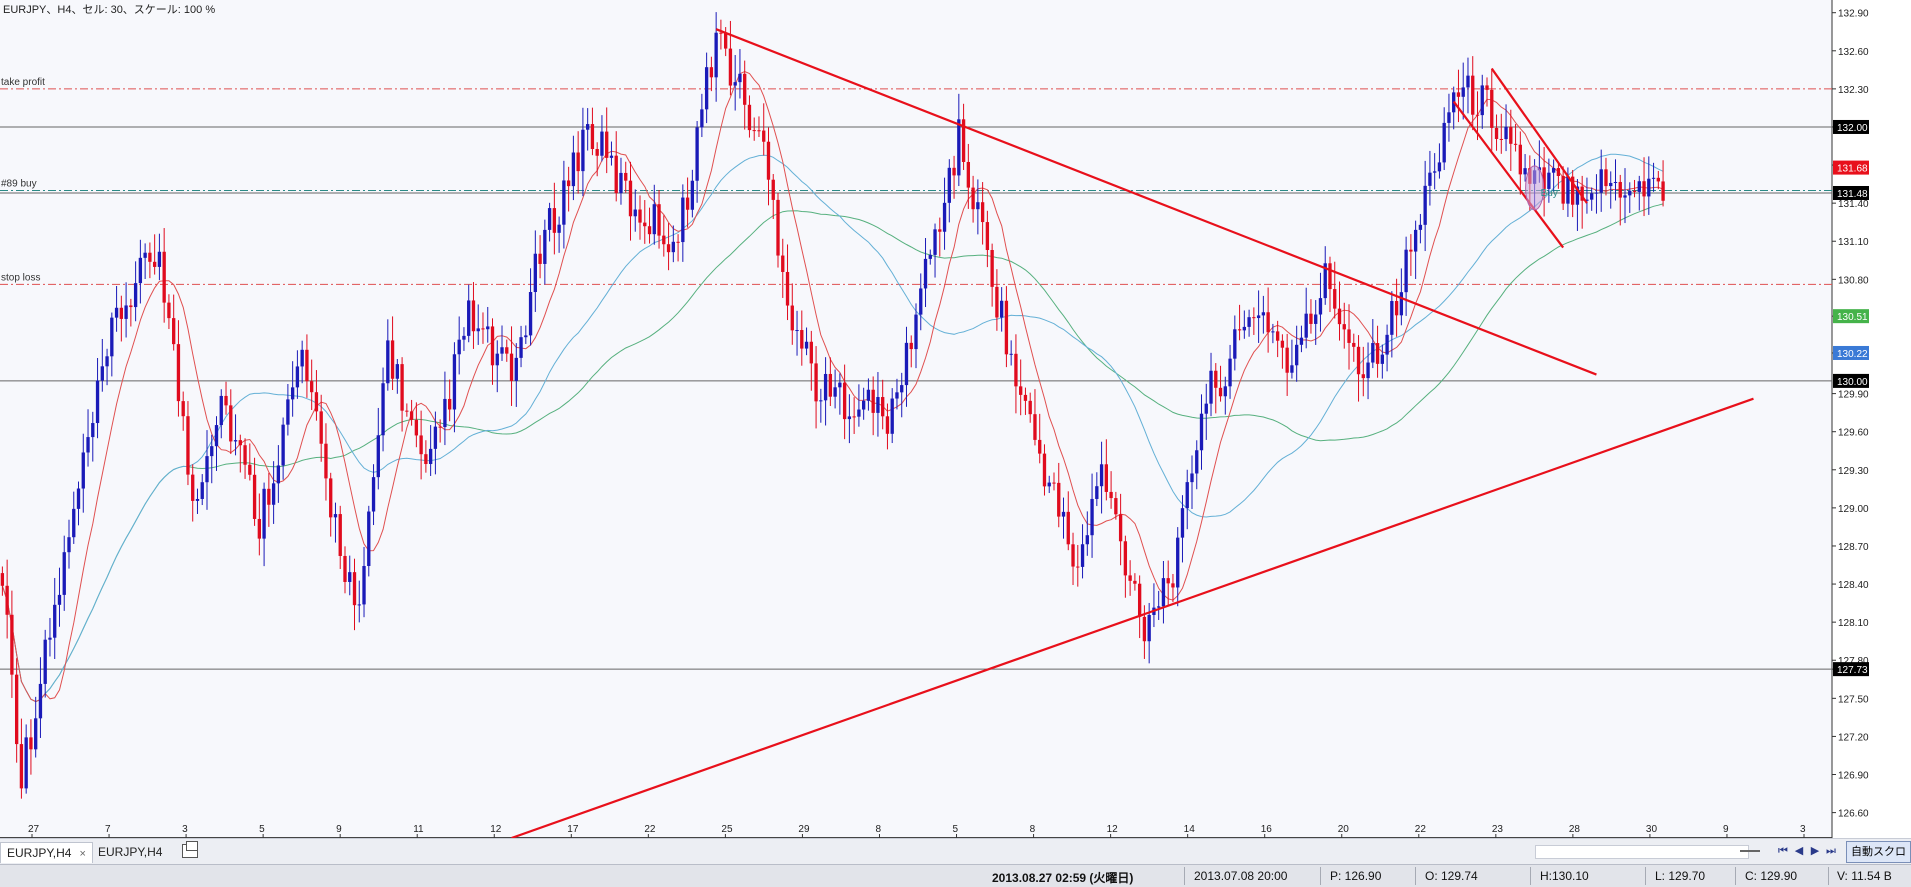  Describe the element at coordinates (1853, 204) in the screenshot. I see `y-tick-label: 131.40` at that location.